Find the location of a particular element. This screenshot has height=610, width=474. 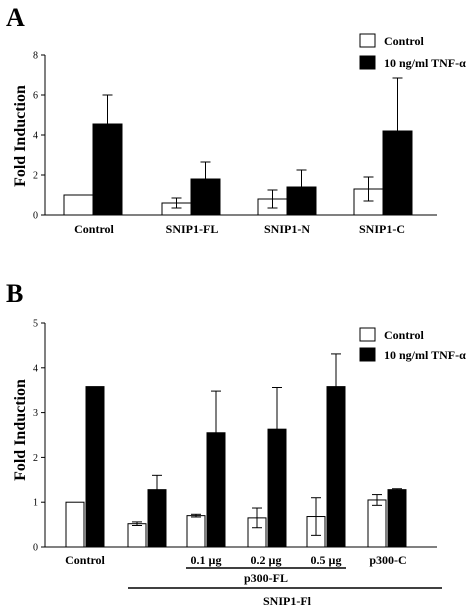

legend-b: Control 10 ng/ml TNF-α is located at coordinates (412, 344).